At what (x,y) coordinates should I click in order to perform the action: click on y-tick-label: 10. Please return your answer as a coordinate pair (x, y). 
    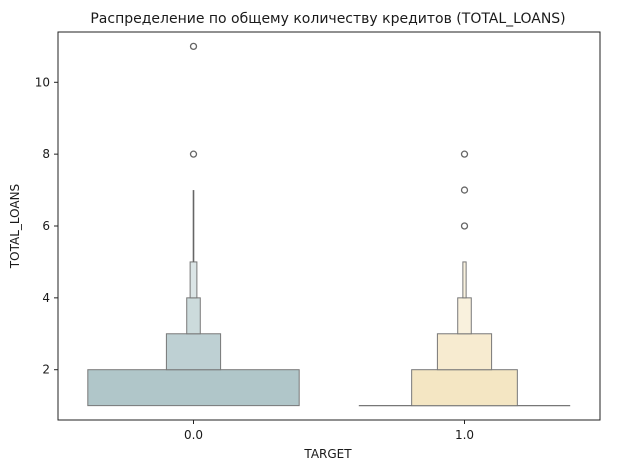
    Looking at the image, I should click on (42, 82).